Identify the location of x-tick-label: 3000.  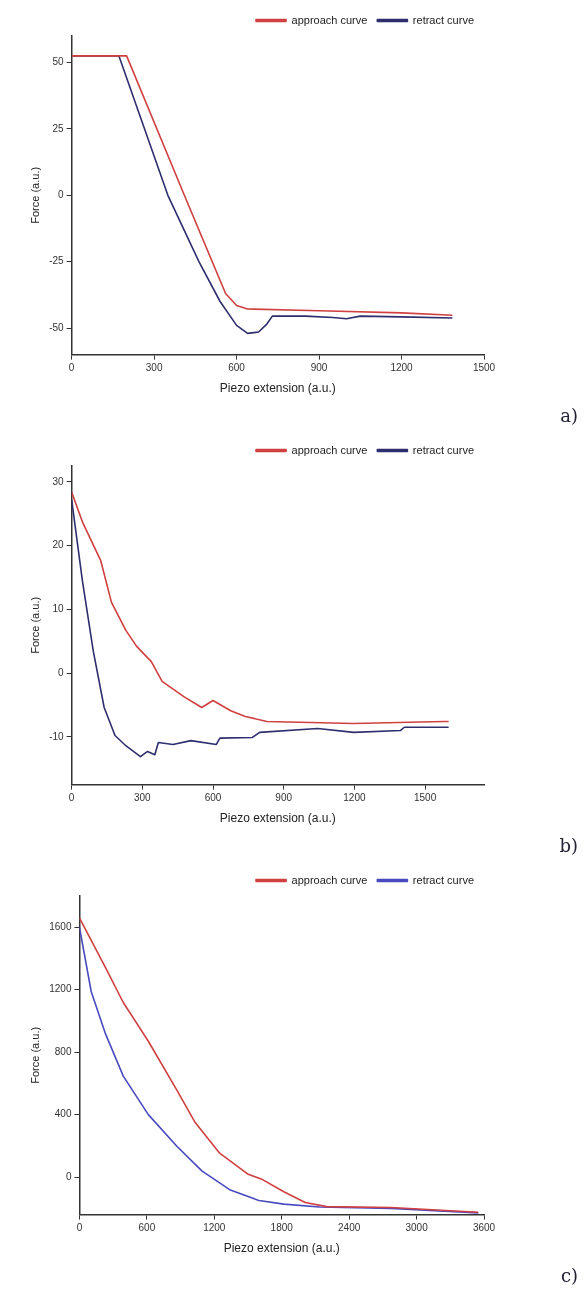
(417, 1228).